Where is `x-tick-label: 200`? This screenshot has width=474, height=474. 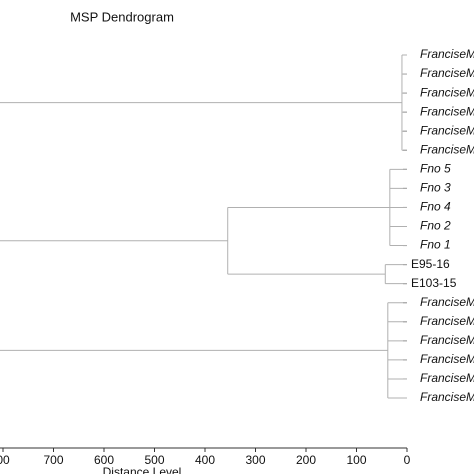
x-tick-label: 200 is located at coordinates (306, 460).